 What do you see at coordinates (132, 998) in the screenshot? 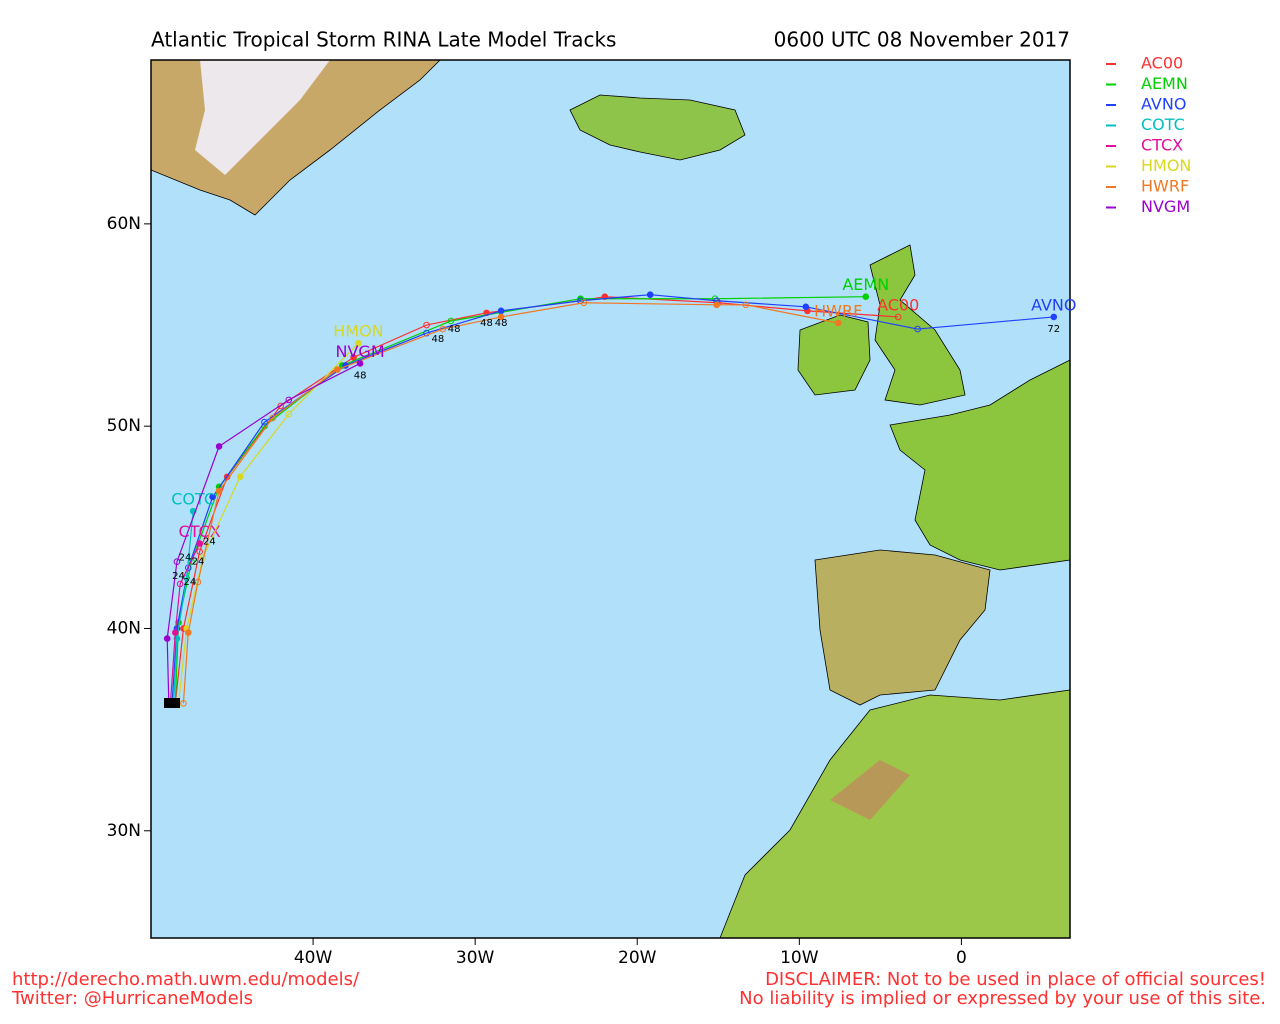
I see `footer-twitter: Twitter: @HurricaneModels` at bounding box center [132, 998].